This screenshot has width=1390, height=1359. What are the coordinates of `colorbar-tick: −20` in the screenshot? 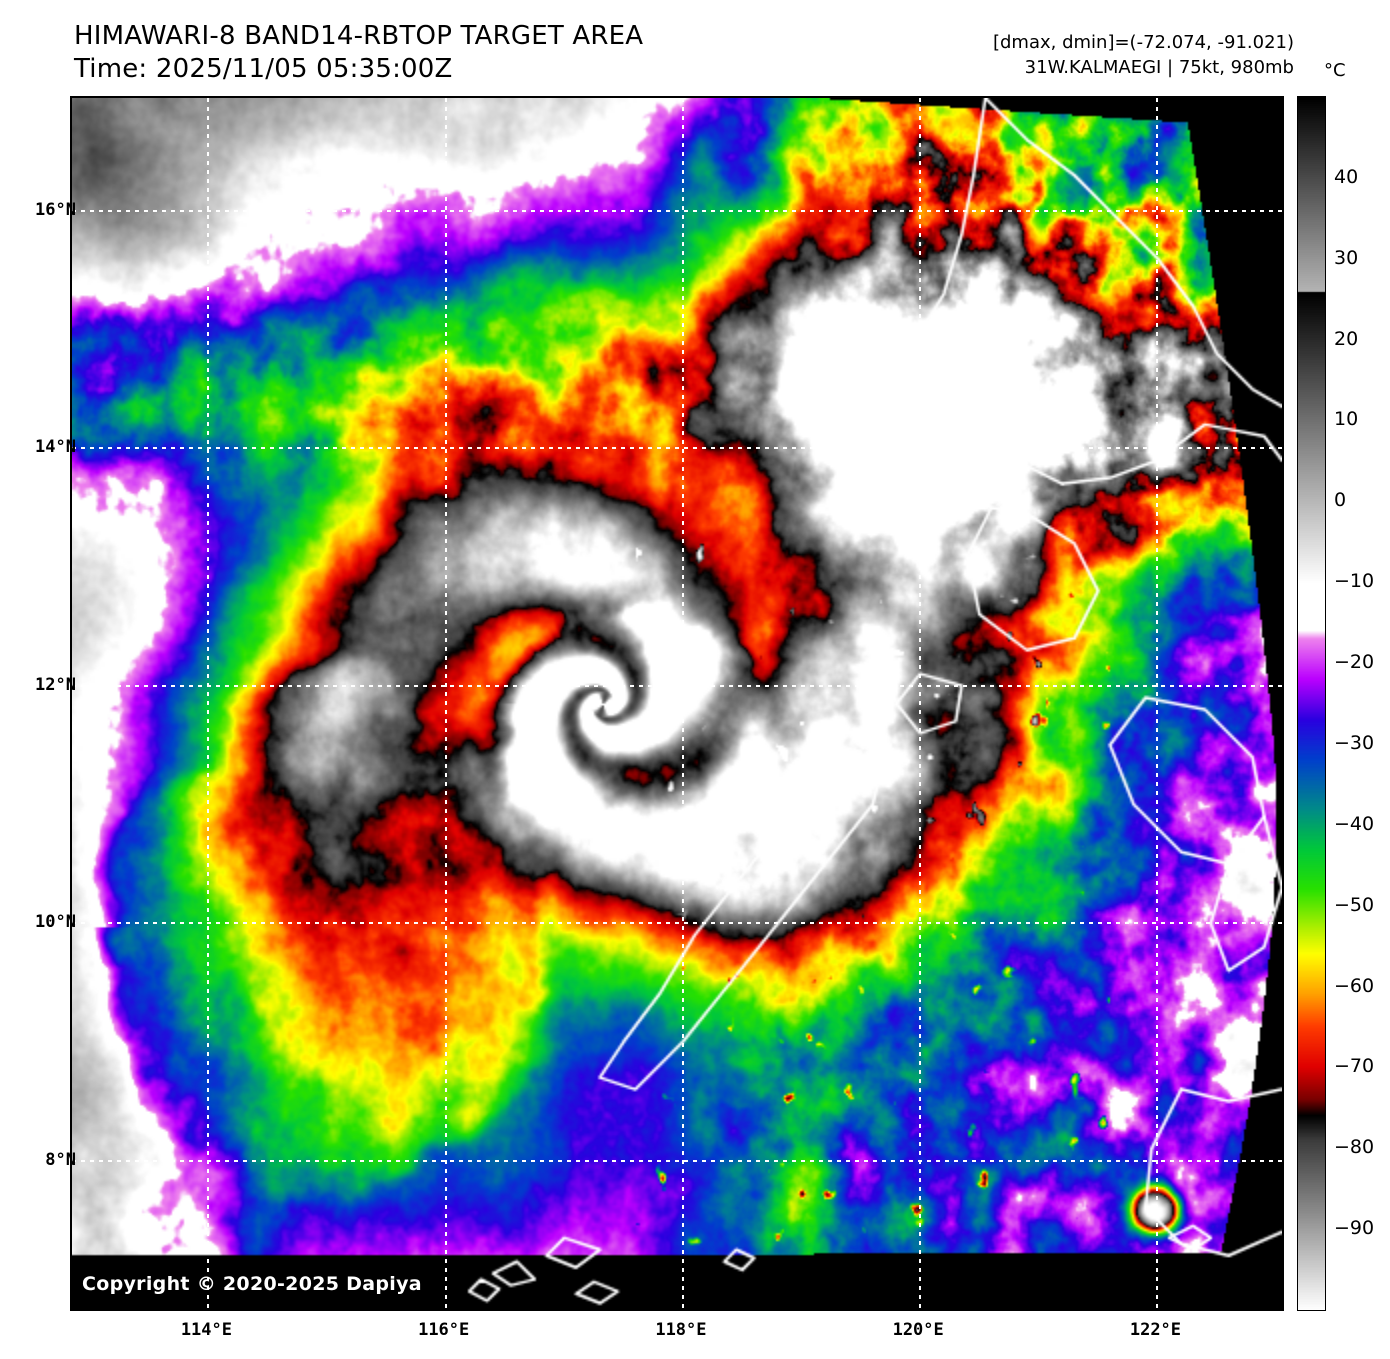 It's located at (1354, 662).